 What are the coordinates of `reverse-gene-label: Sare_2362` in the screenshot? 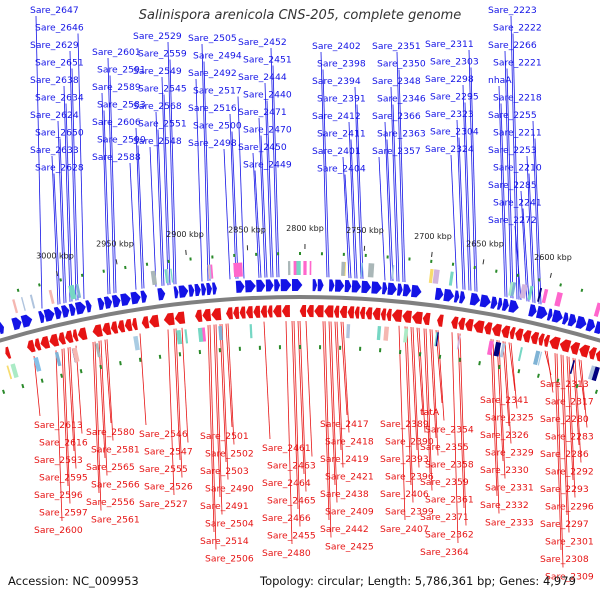 It's located at (449, 535).